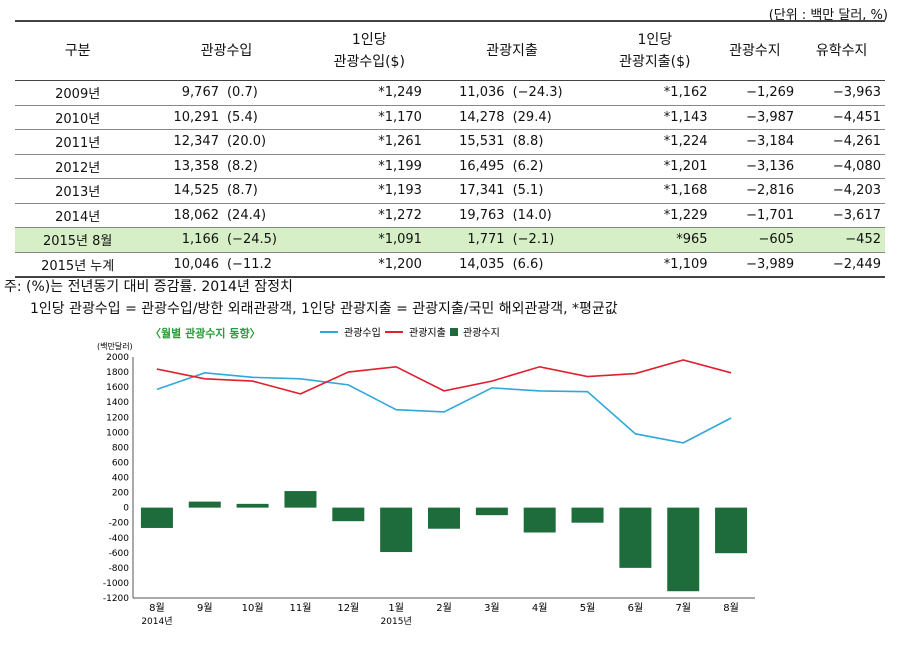 This screenshot has width=900, height=650. What do you see at coordinates (181, 117) in the screenshot?
I see `table-cell: 10,291` at bounding box center [181, 117].